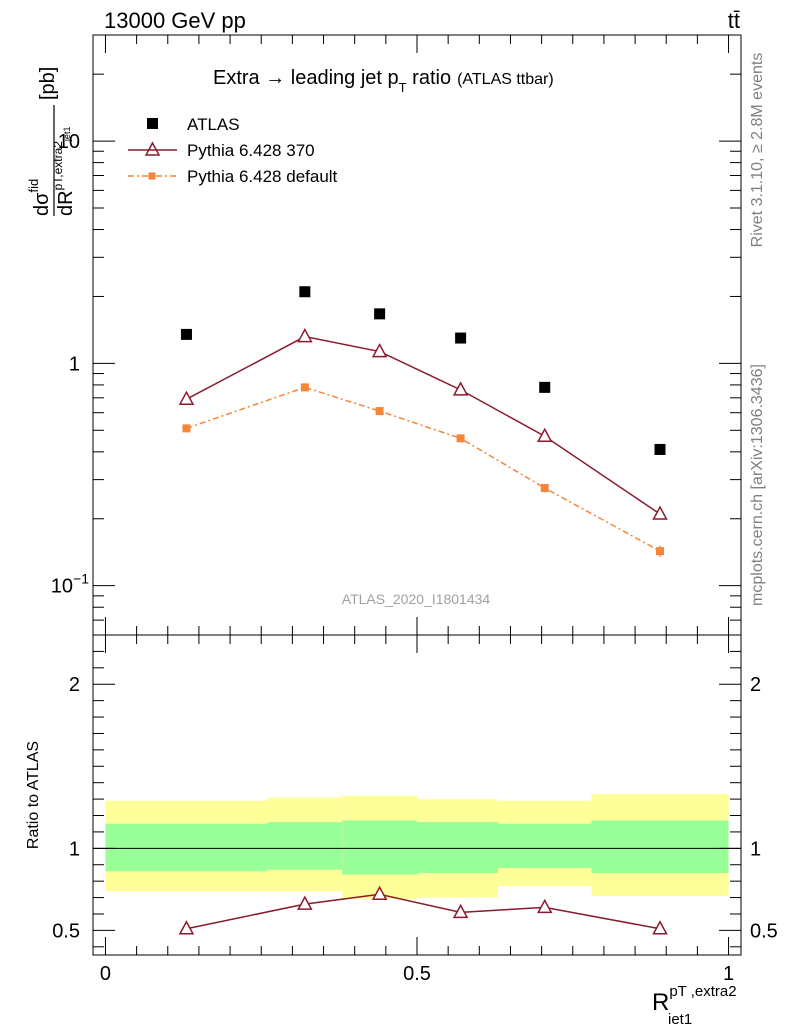 Image resolution: width=786 pixels, height=1024 pixels. Describe the element at coordinates (175, 20) in the screenshot. I see `header-left: 13000 GeV pp` at that location.